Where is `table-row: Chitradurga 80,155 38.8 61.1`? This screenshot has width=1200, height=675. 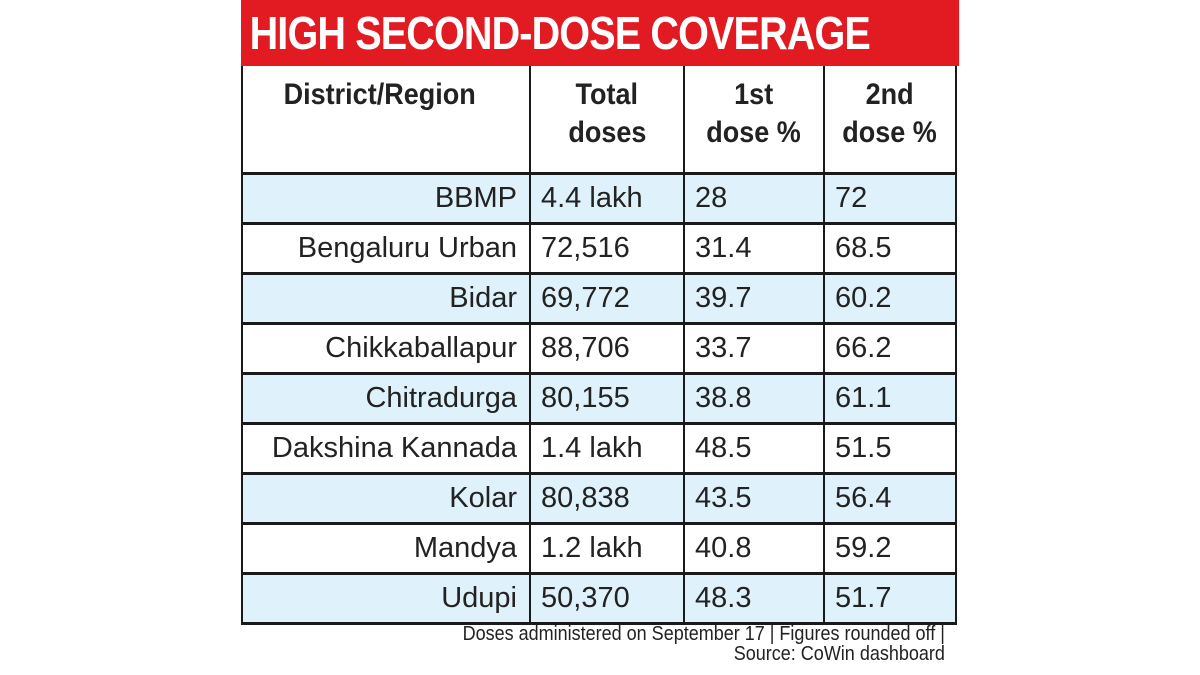
table-row: Chitradurga 80,155 38.8 61.1 is located at coordinates (599, 399).